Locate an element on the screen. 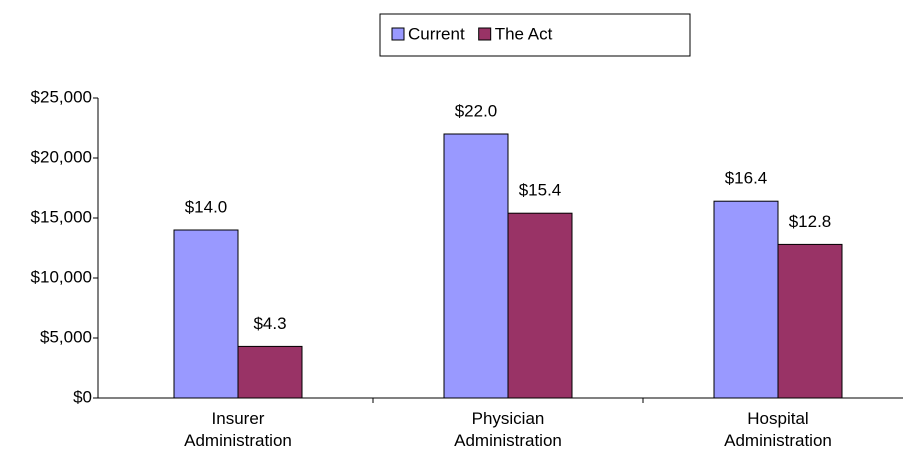  y-tick-label: $25,000 is located at coordinates (61, 96).